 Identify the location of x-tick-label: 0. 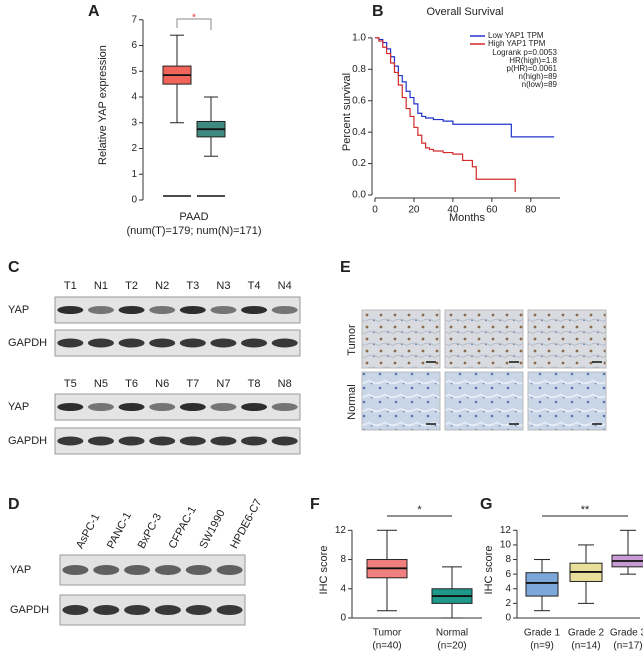
(375, 210).